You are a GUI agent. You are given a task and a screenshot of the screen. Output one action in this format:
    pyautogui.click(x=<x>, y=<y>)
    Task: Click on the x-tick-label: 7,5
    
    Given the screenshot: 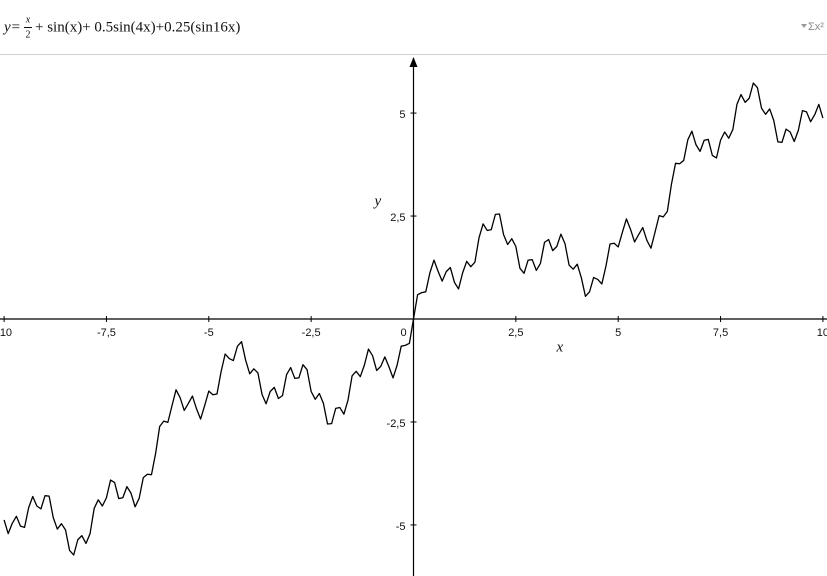 What is the action you would take?
    pyautogui.click(x=720, y=333)
    